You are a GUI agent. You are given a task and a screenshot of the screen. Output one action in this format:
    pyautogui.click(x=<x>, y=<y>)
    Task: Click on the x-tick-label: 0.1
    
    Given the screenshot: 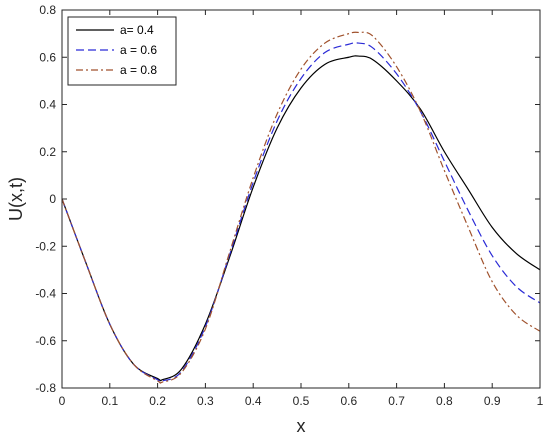 What is the action you would take?
    pyautogui.click(x=109, y=401)
    